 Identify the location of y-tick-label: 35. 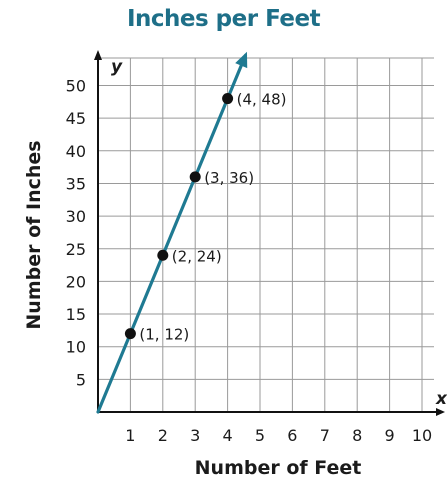
(76, 183).